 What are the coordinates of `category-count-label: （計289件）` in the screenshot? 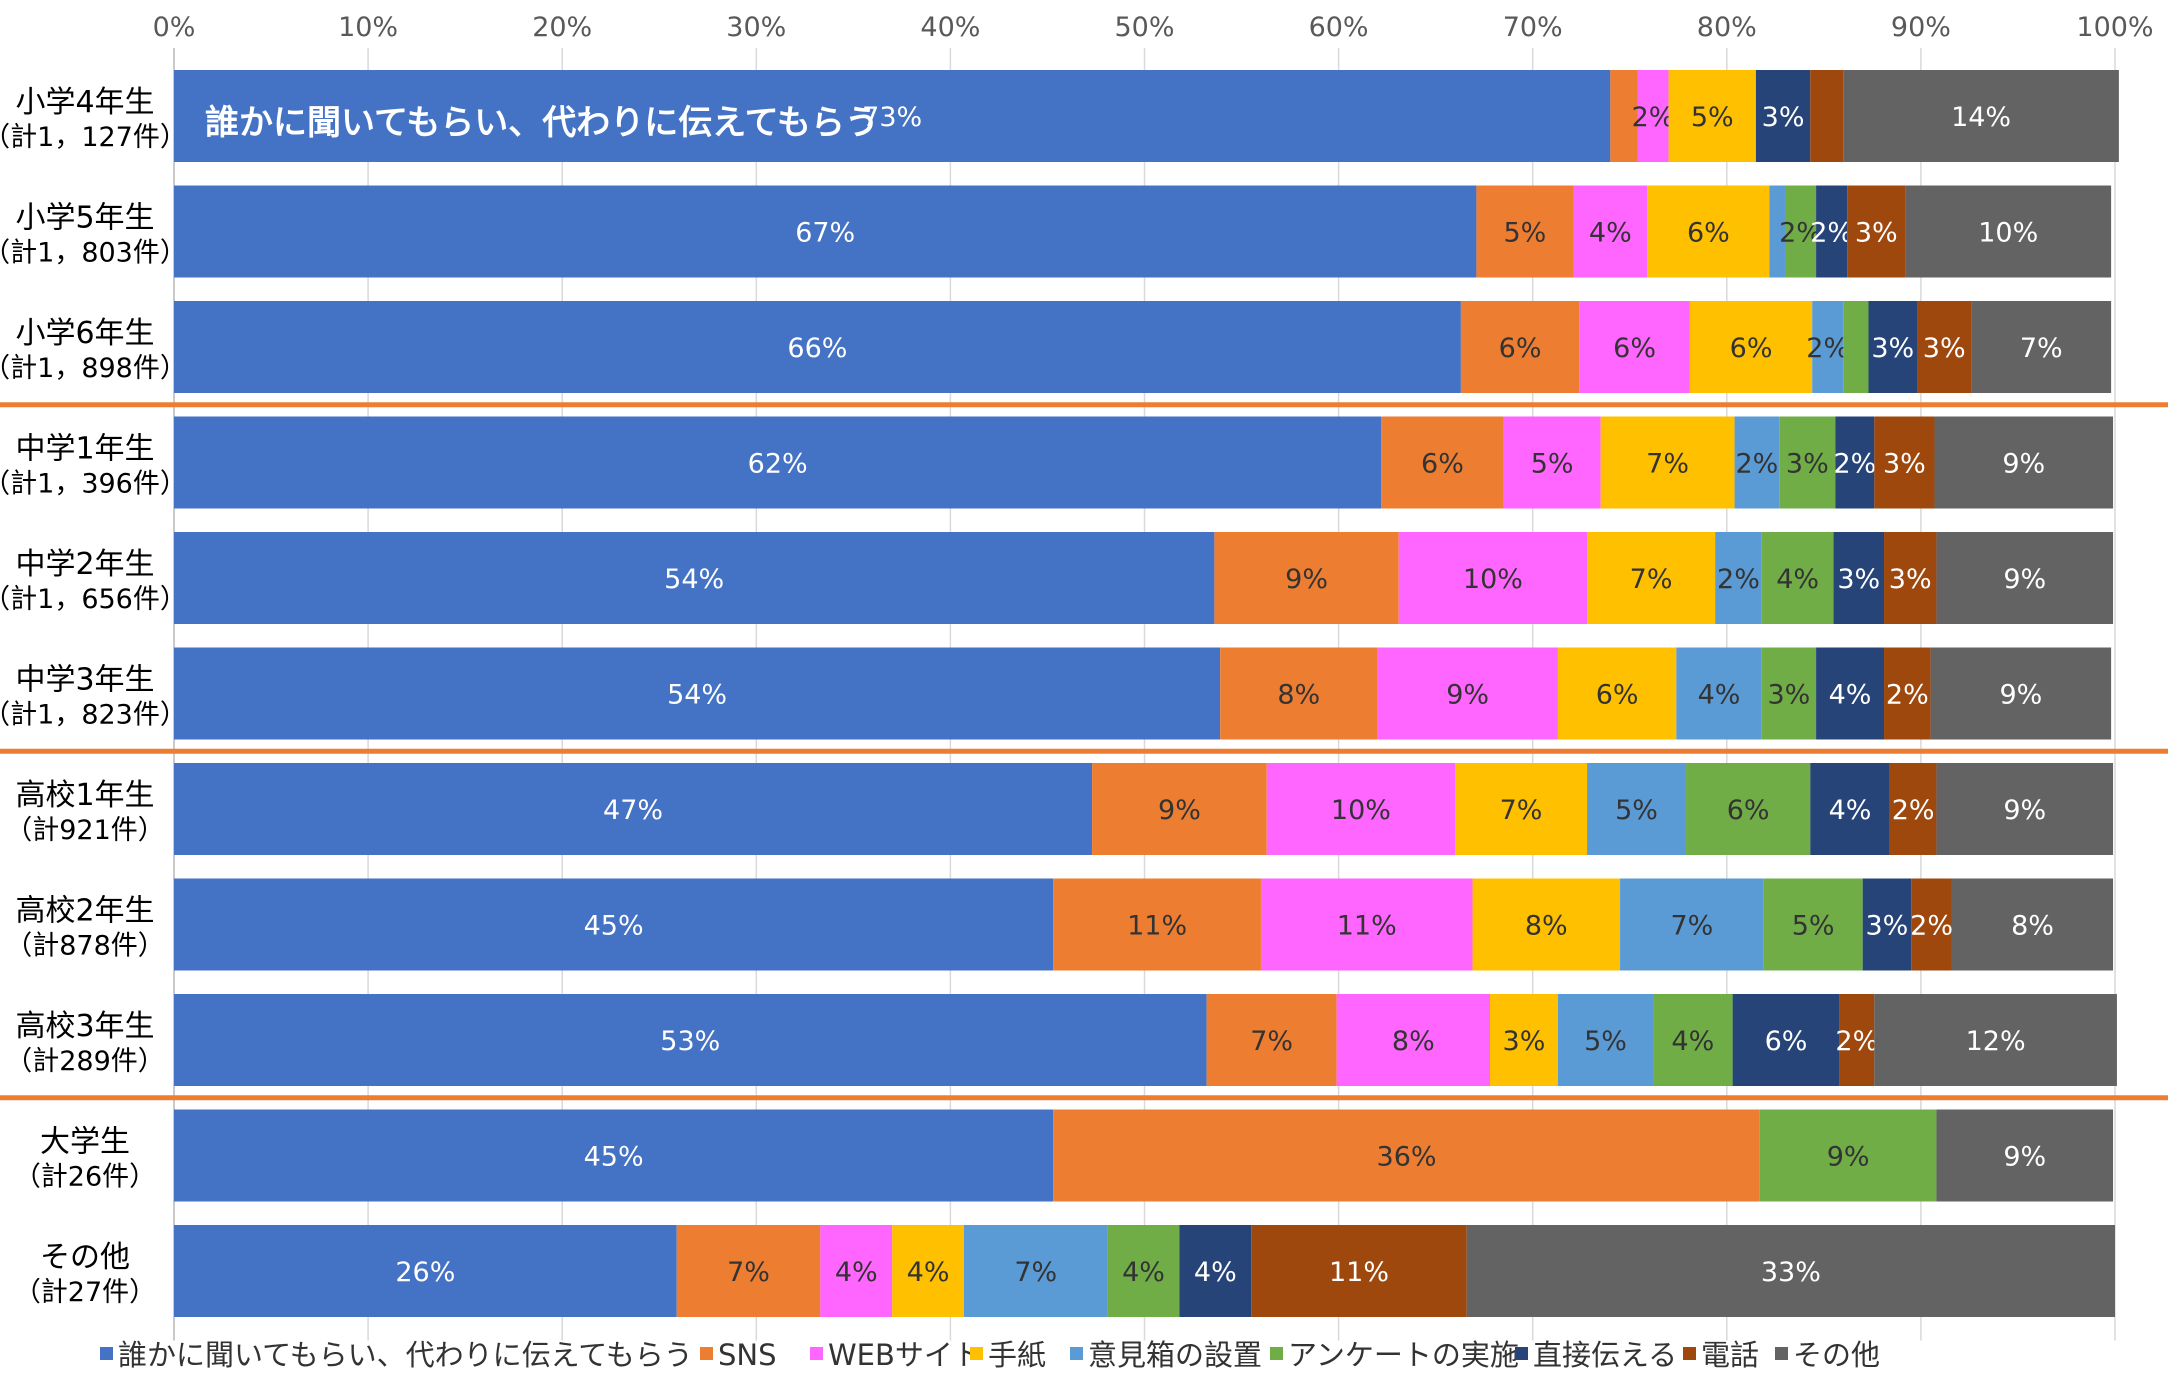 It's located at (85, 1061).